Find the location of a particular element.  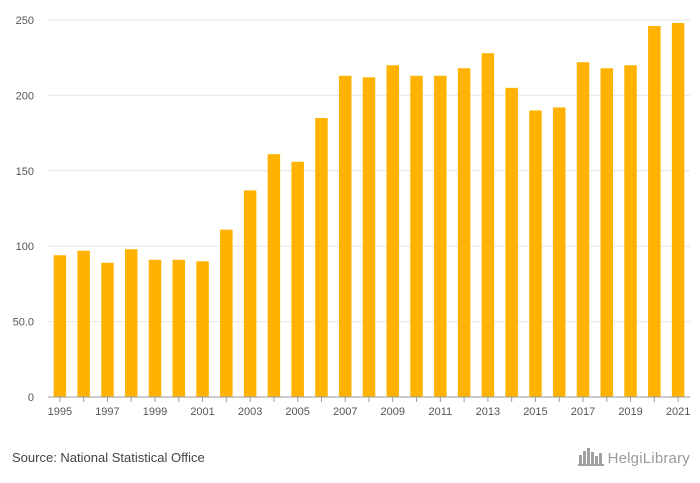

bar-2021 is located at coordinates (678, 210).